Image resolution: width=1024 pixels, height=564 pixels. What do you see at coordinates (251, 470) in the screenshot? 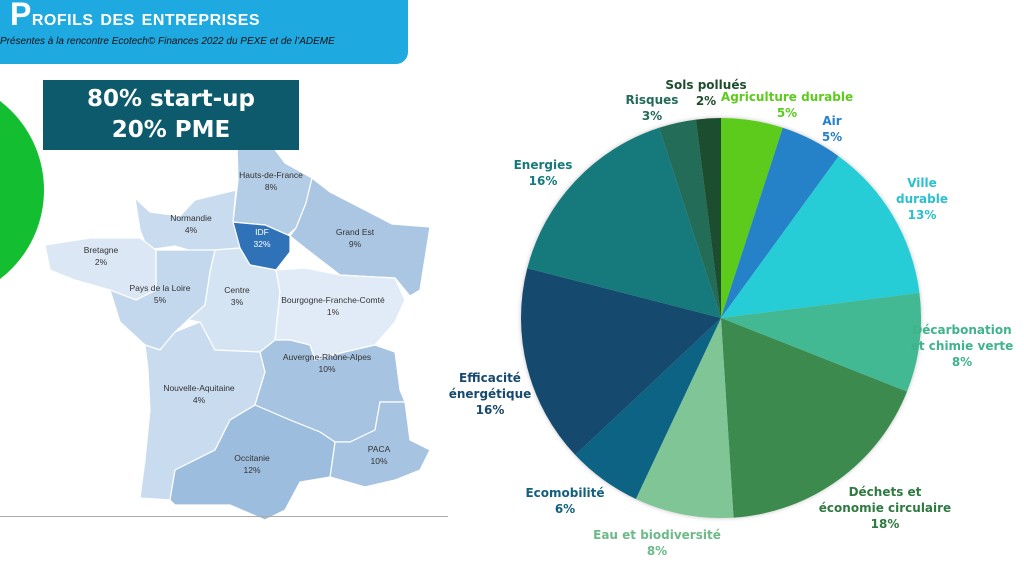
I see `region-value: 12%` at bounding box center [251, 470].